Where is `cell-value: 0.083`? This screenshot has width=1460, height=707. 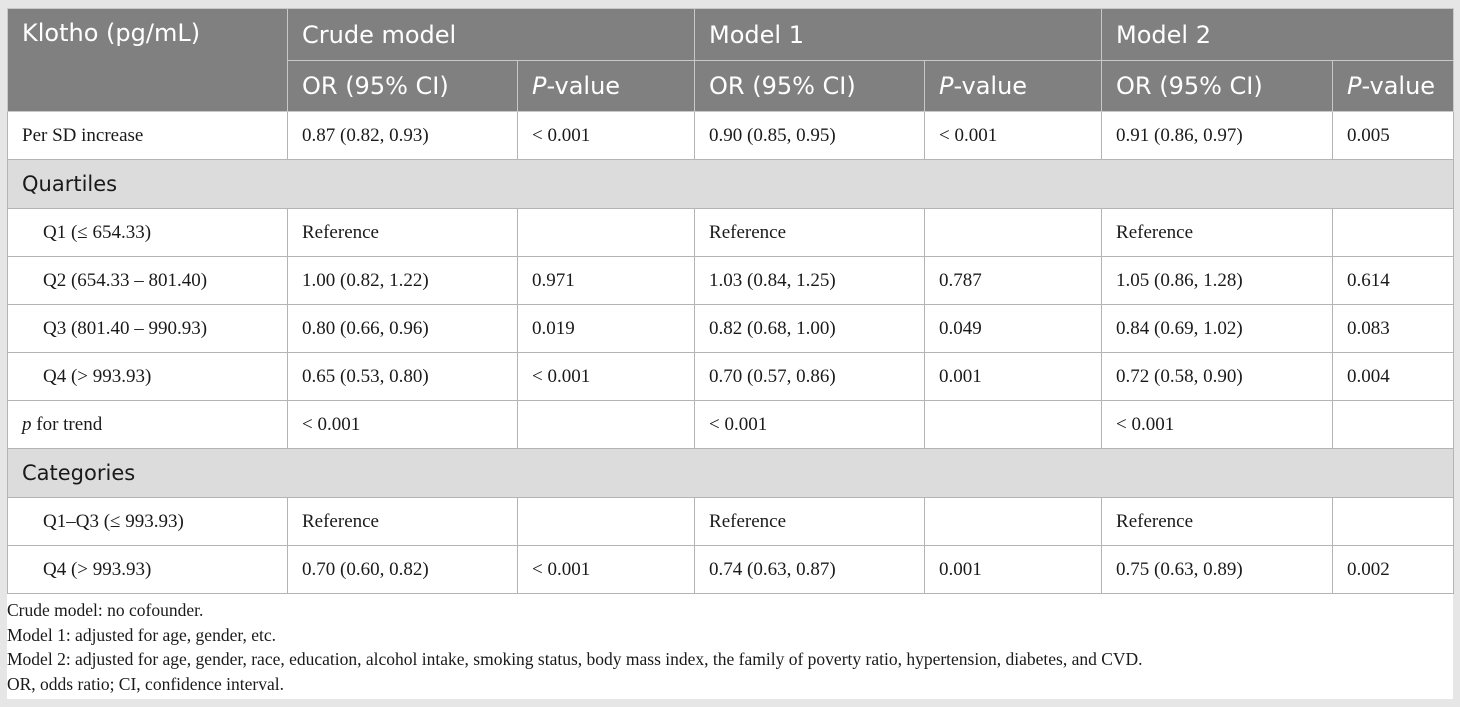 cell-value: 0.083 is located at coordinates (1393, 328).